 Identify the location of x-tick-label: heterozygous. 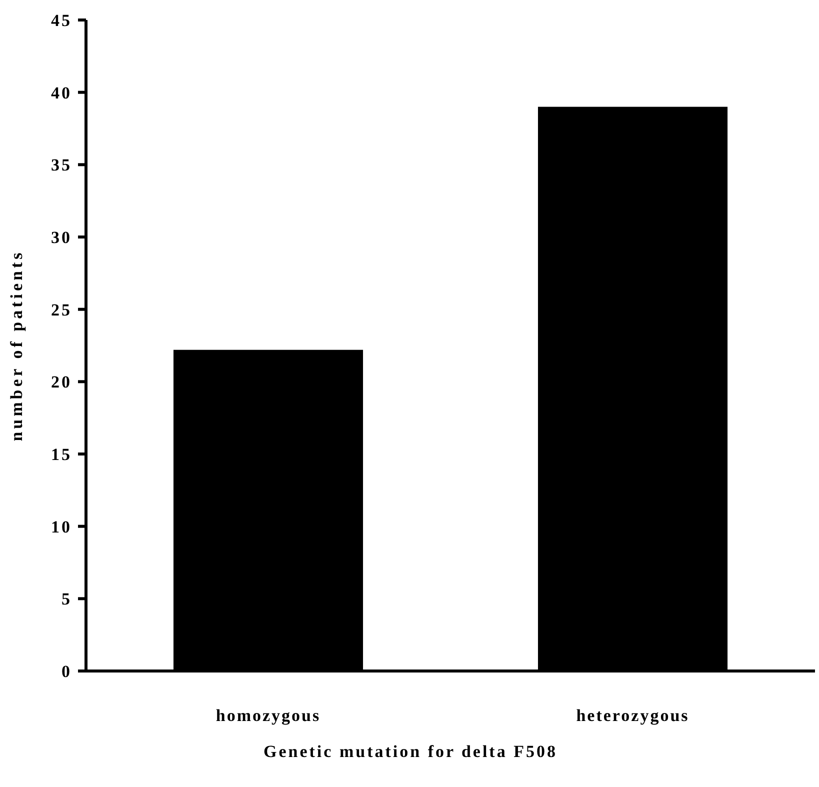
(633, 715).